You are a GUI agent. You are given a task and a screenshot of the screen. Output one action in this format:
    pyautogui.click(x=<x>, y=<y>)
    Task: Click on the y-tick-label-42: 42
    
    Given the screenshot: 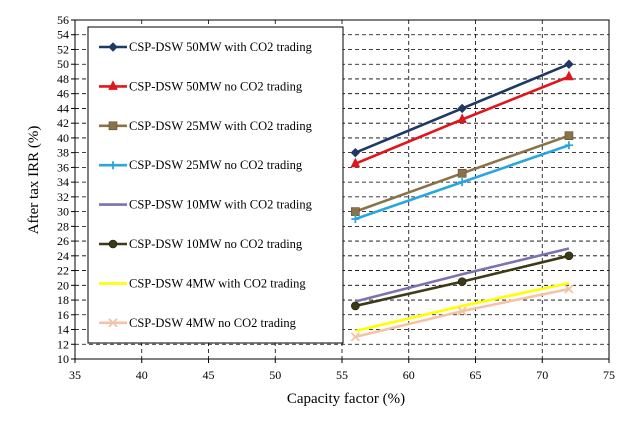 What is the action you would take?
    pyautogui.click(x=63, y=123)
    